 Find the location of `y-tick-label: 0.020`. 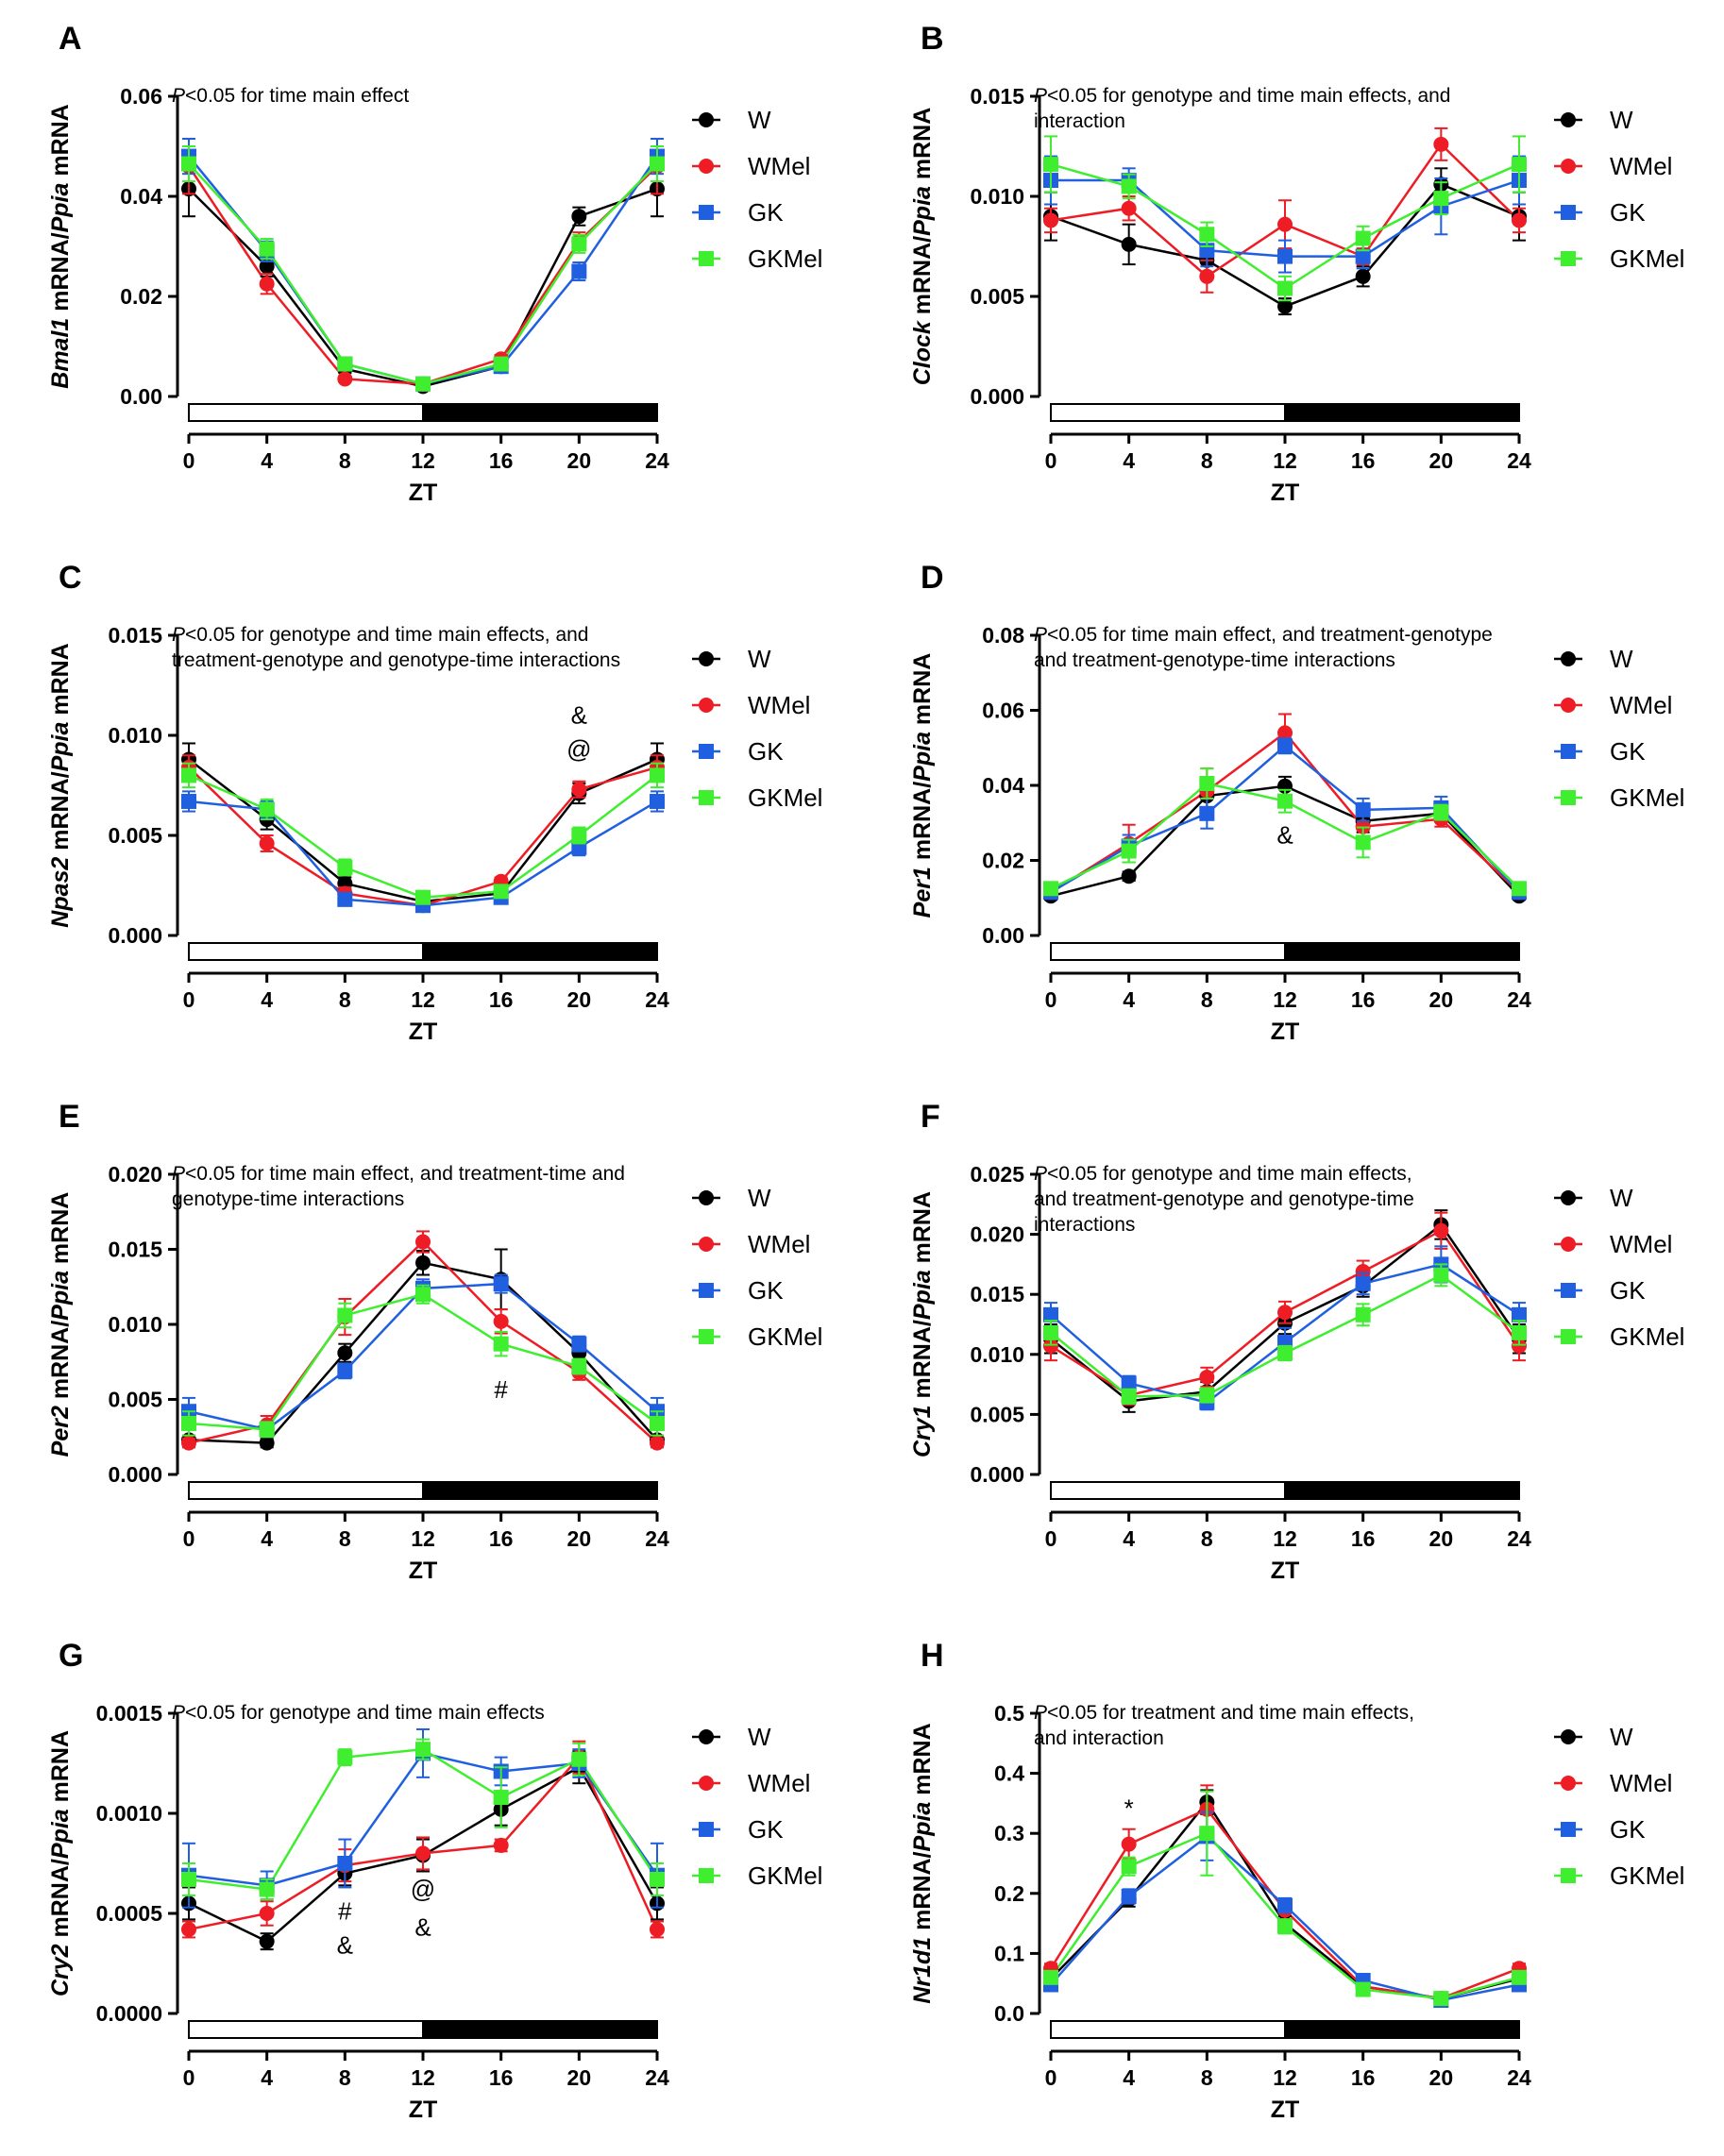

y-tick-label: 0.020 is located at coordinates (997, 1234).